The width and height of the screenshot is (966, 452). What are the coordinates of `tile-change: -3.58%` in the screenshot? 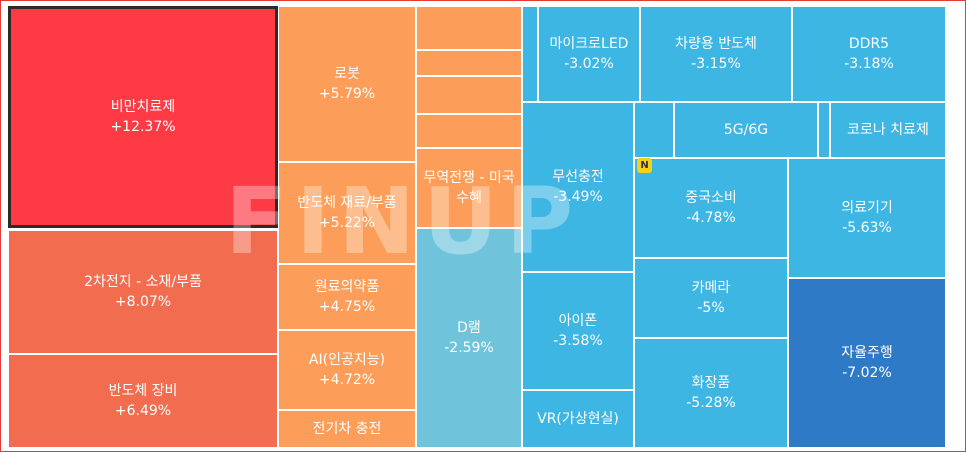 It's located at (578, 341).